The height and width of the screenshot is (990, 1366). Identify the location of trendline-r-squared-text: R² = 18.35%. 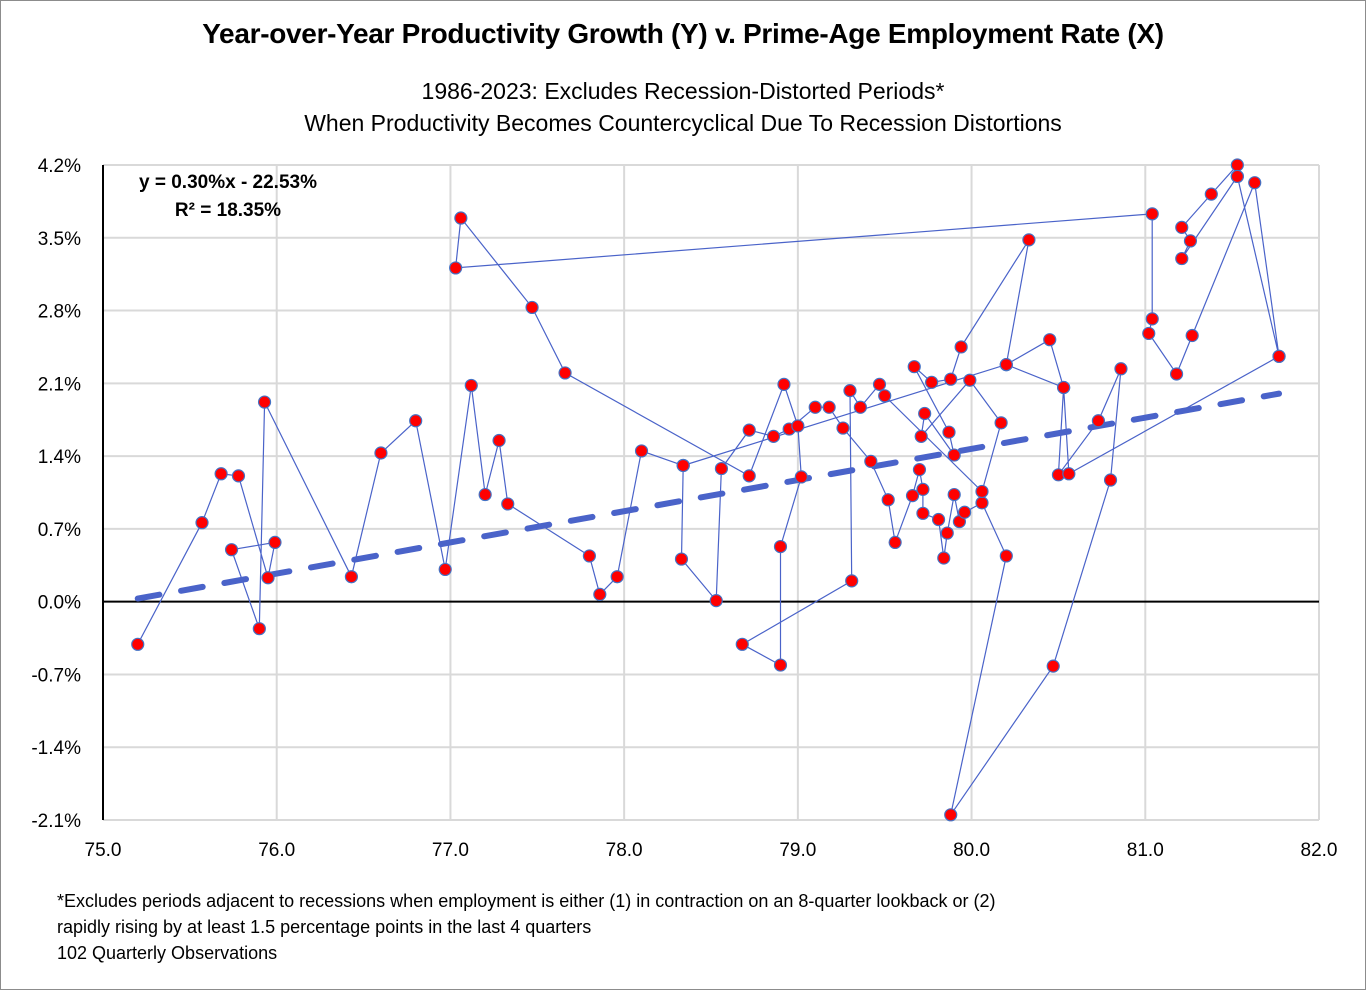
(228, 210).